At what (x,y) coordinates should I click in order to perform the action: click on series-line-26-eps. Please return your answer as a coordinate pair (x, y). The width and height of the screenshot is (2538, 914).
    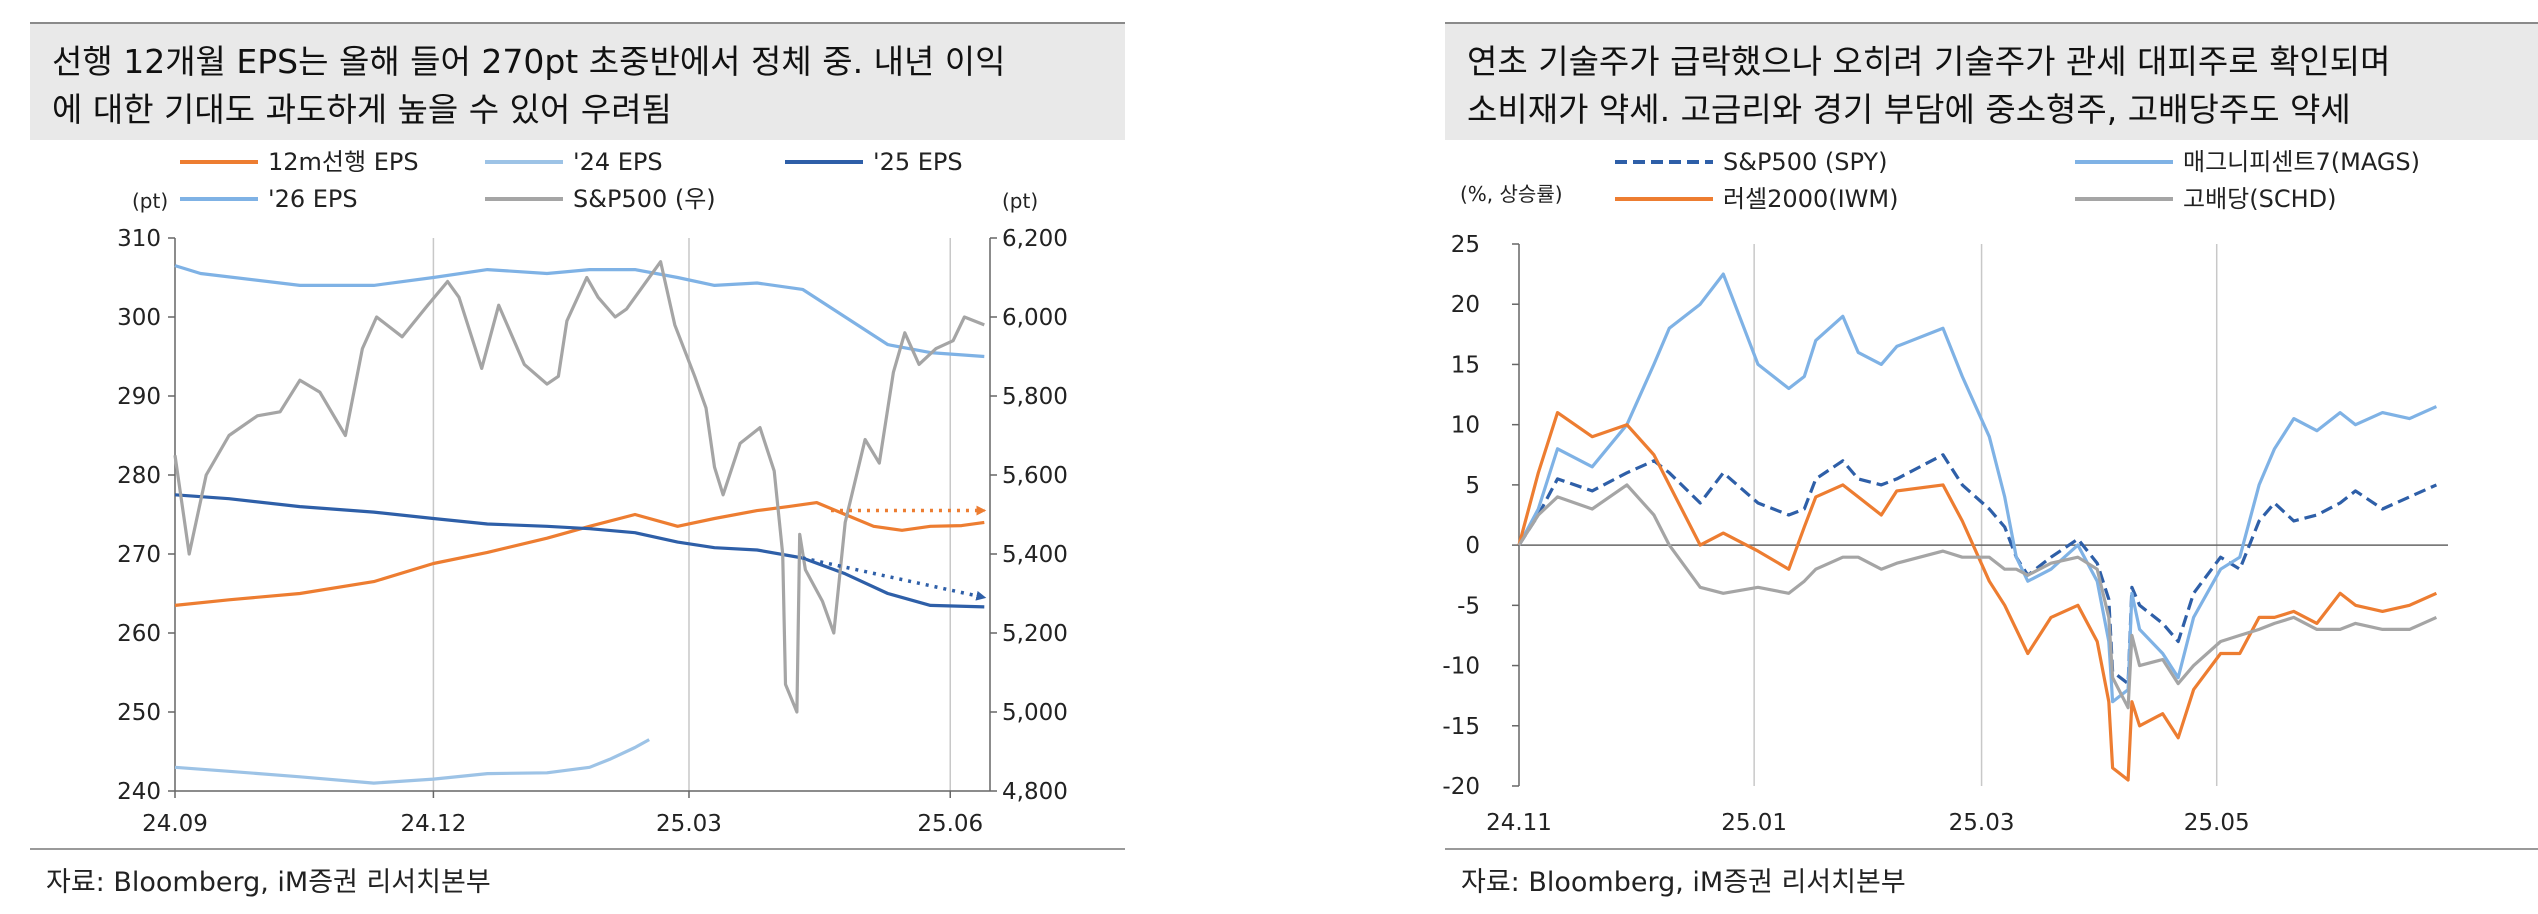
    Looking at the image, I should click on (579, 311).